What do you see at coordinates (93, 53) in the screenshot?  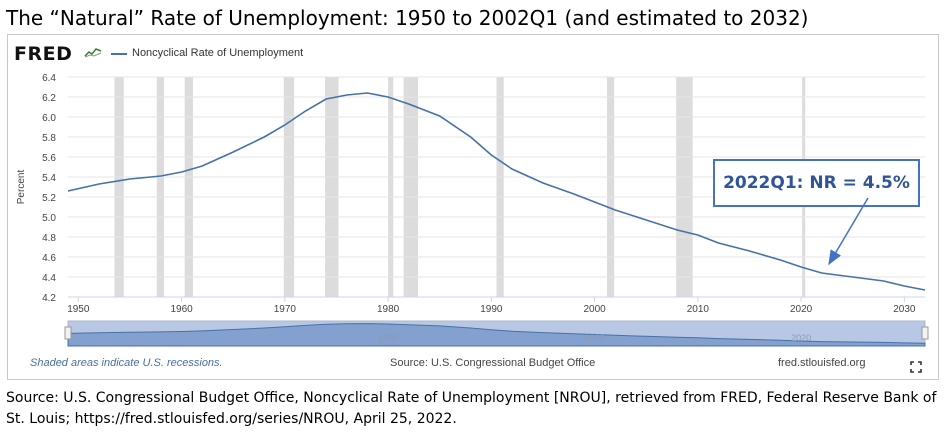 I see `fred-logo-chart-icon` at bounding box center [93, 53].